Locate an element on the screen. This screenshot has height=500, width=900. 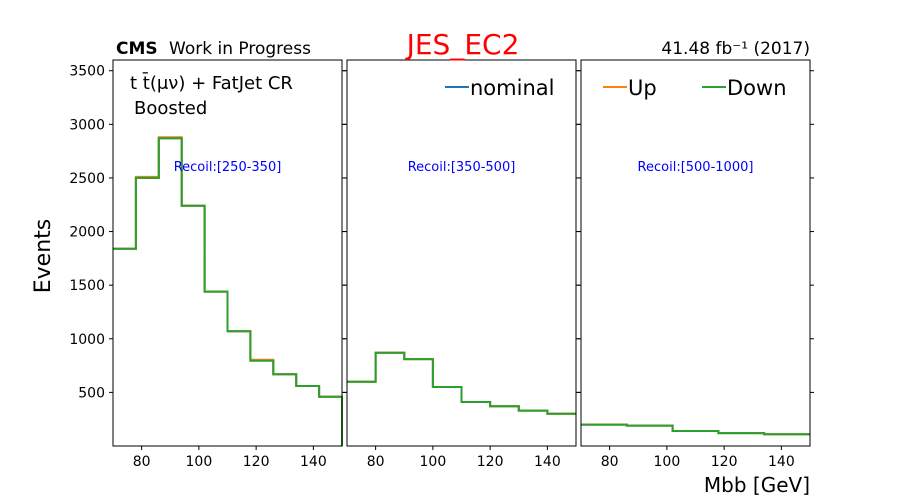
legend-item-nominal: nominal is located at coordinates (499, 88).